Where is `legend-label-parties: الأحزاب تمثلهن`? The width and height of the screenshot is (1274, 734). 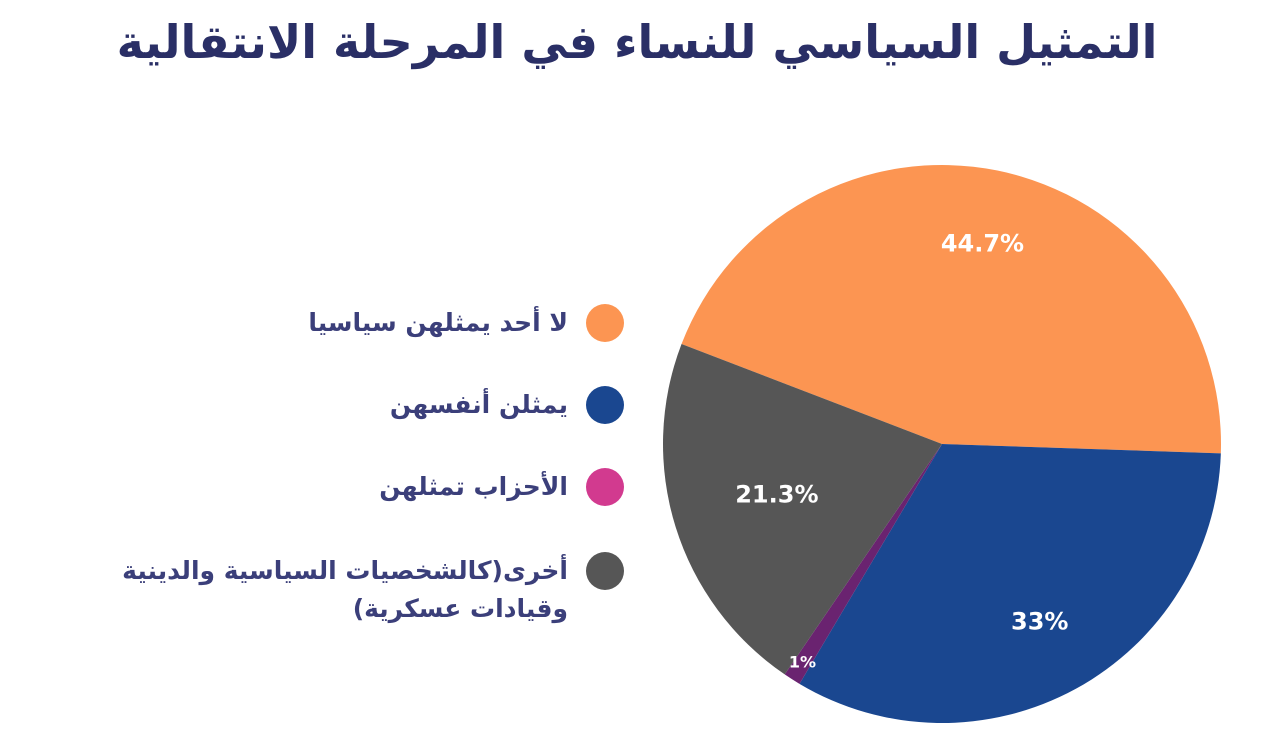
legend-label-parties: الأحزاب تمثلهن is located at coordinates (473, 486).